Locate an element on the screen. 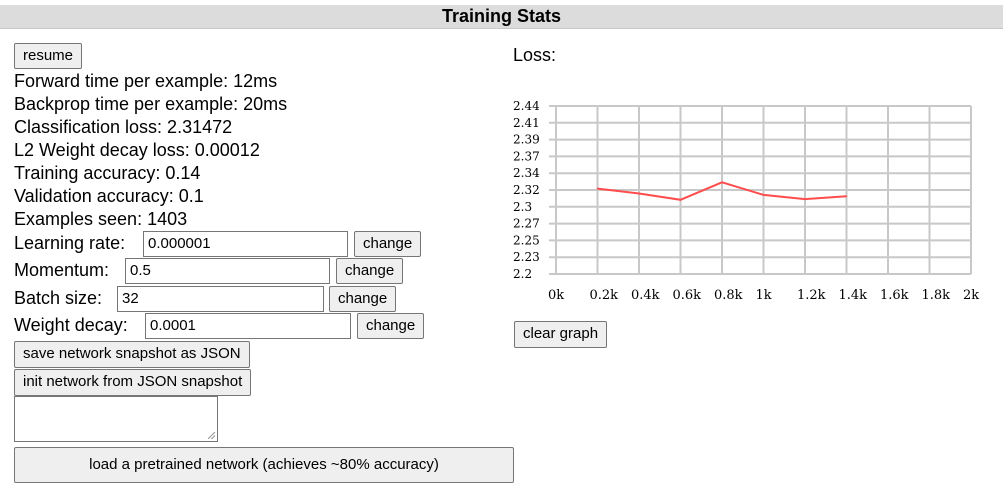 The width and height of the screenshot is (1003, 483). y-tick-label: 2.34 is located at coordinates (526, 173).